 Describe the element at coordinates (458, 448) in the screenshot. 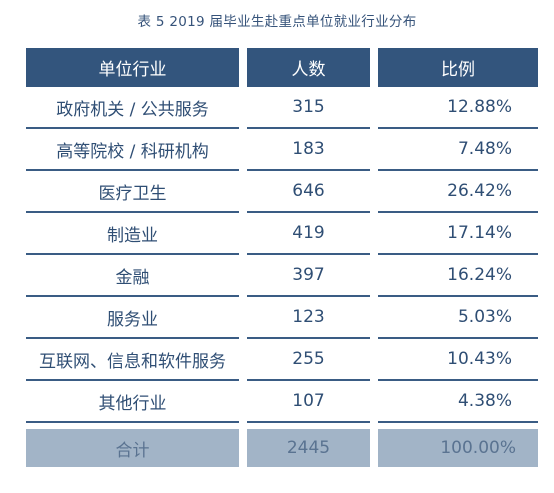

I see `total-ratio: 100.00%` at that location.